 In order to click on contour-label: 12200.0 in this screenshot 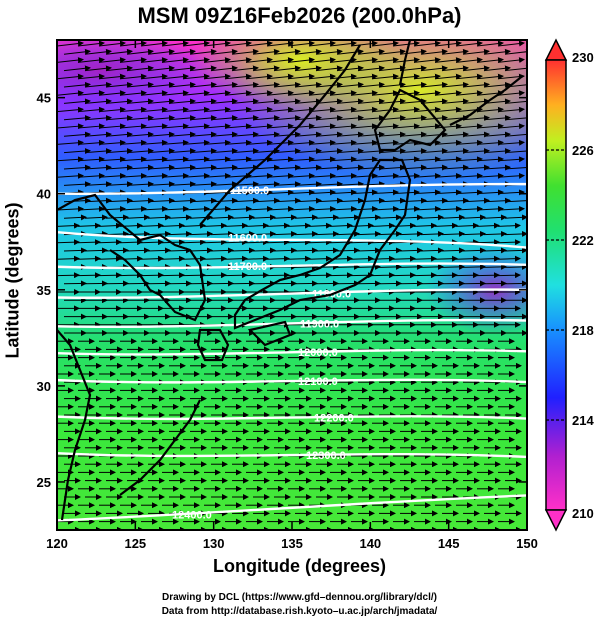, I will do `click(334, 419)`.